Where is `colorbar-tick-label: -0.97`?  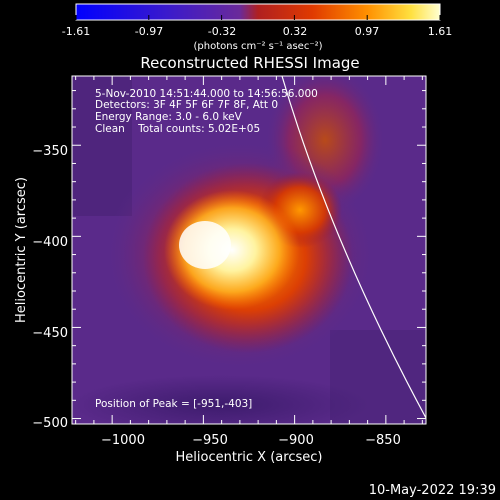 colorbar-tick-label: -0.97 is located at coordinates (149, 31).